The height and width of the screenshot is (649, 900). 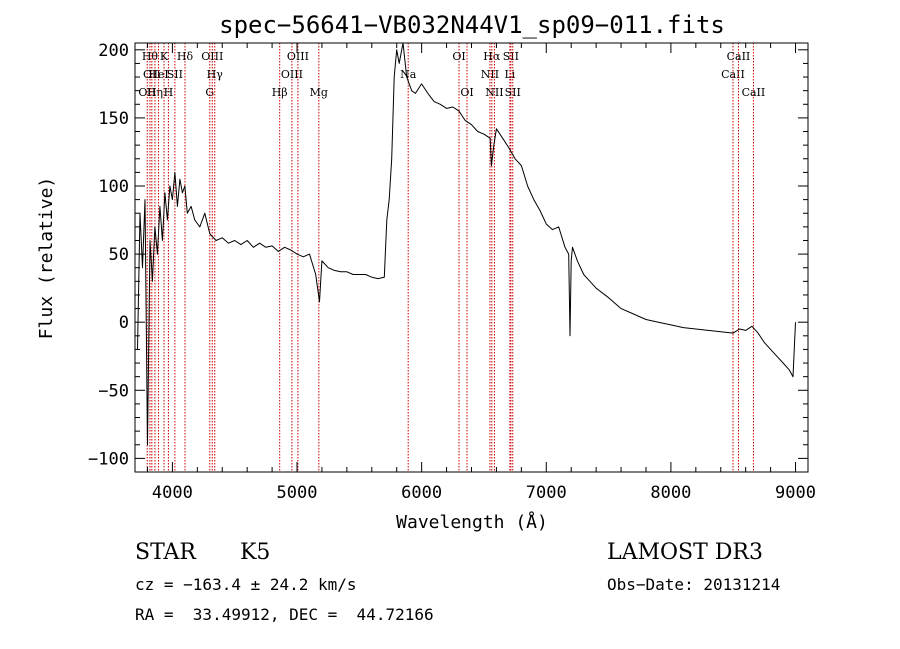 I want to click on object-class: STAR, so click(x=165, y=552).